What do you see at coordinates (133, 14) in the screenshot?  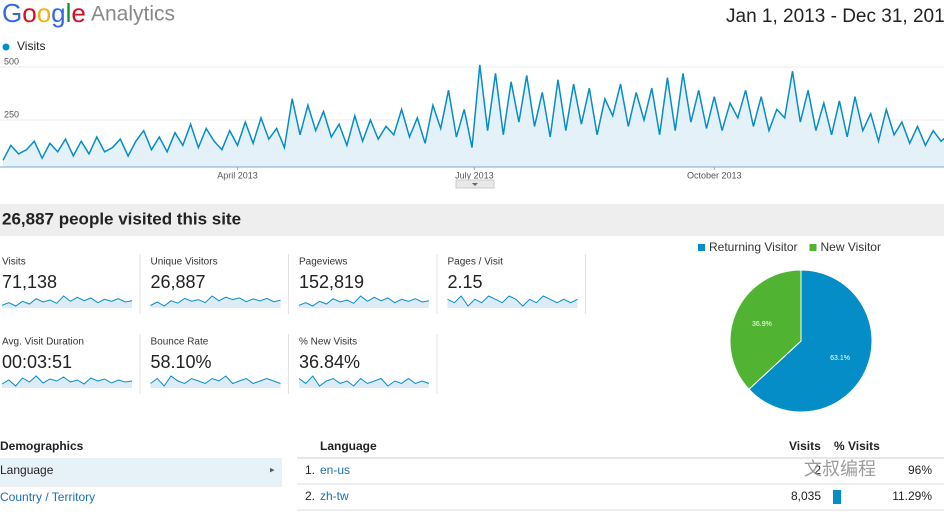 I see `product-name: Analytics` at bounding box center [133, 14].